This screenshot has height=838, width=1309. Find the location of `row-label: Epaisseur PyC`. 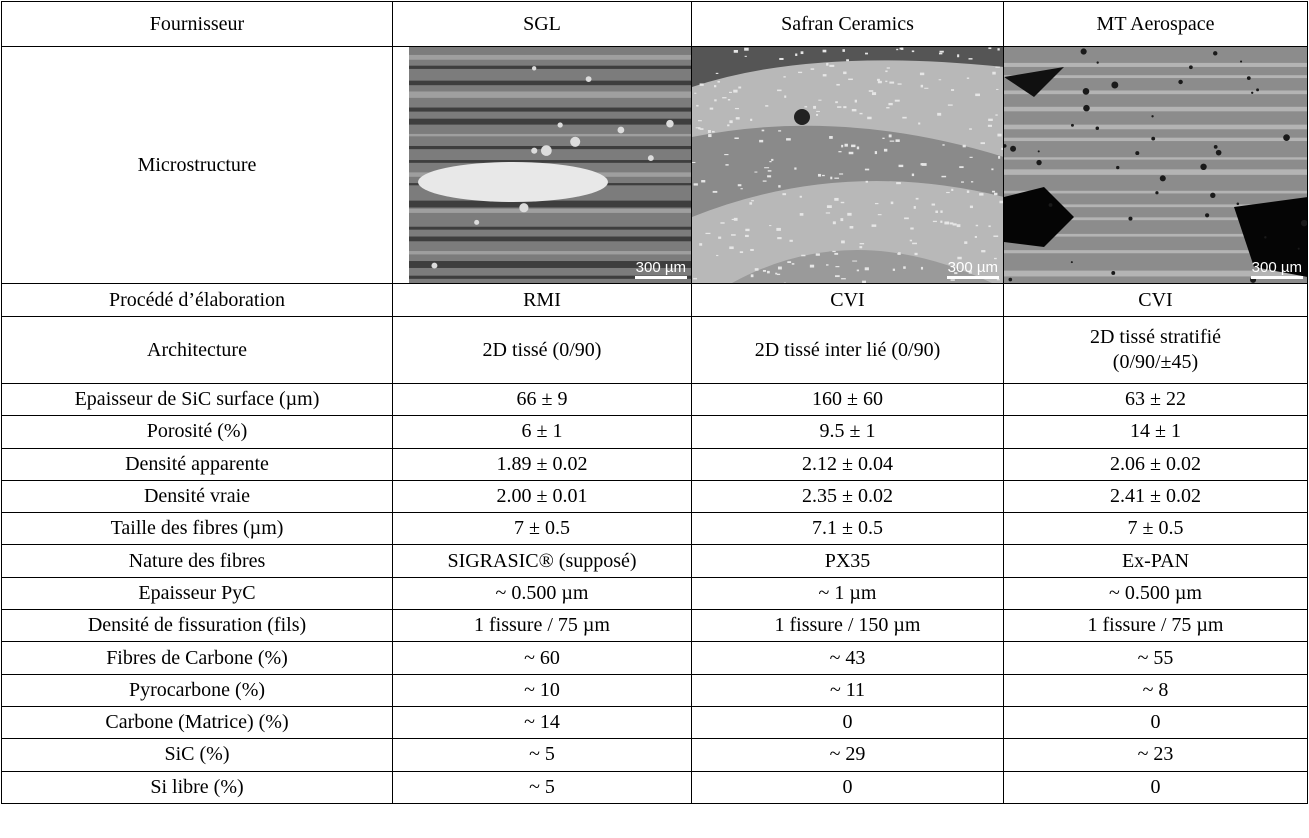

row-label: Epaisseur PyC is located at coordinates (197, 593).